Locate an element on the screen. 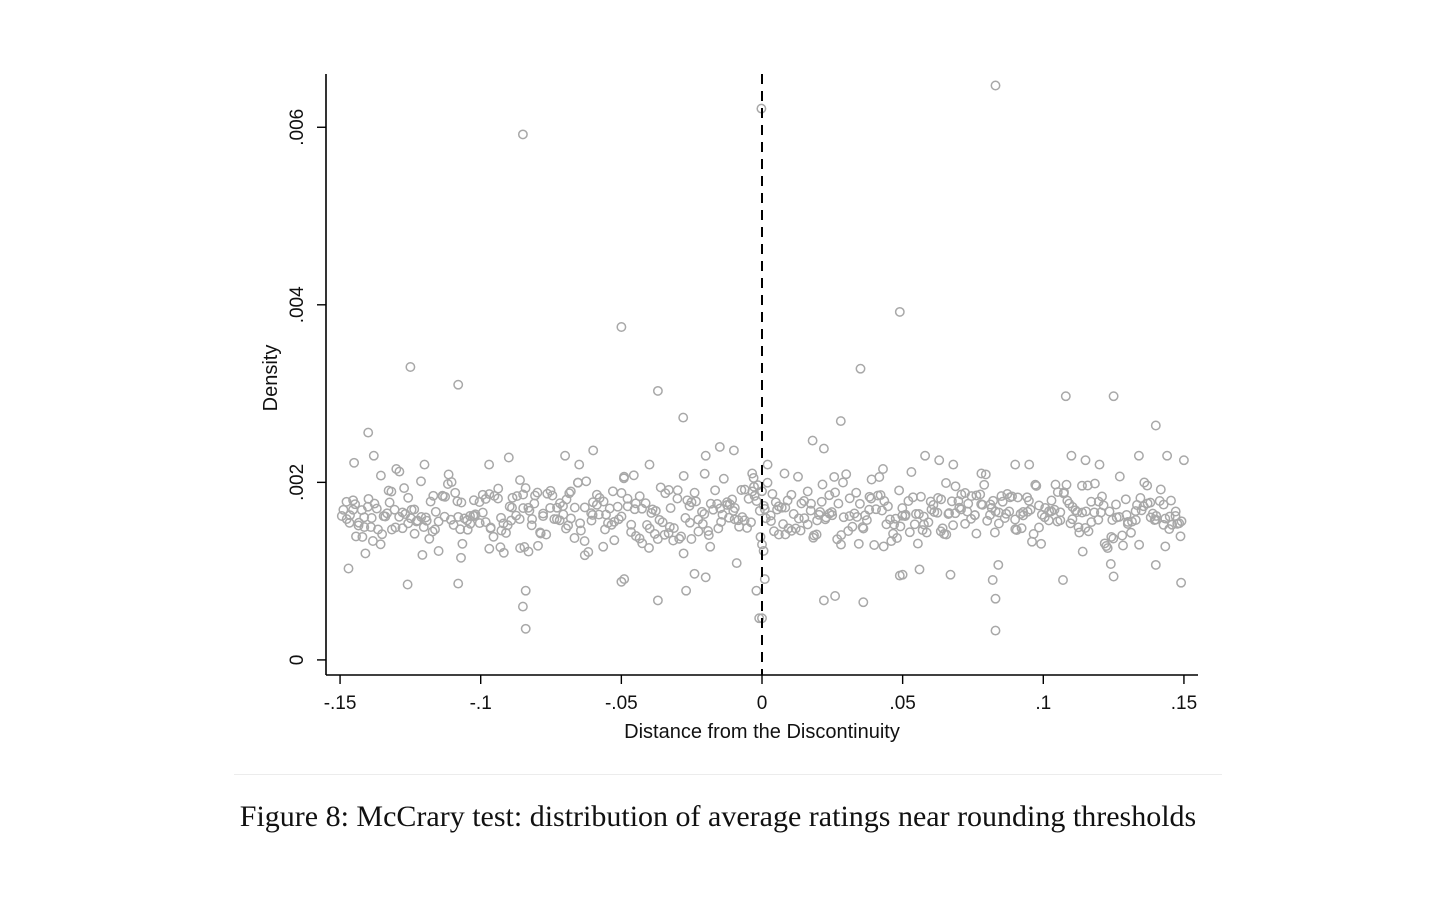 This screenshot has height=899, width=1436. x-tick-label: .1 is located at coordinates (1043, 703).